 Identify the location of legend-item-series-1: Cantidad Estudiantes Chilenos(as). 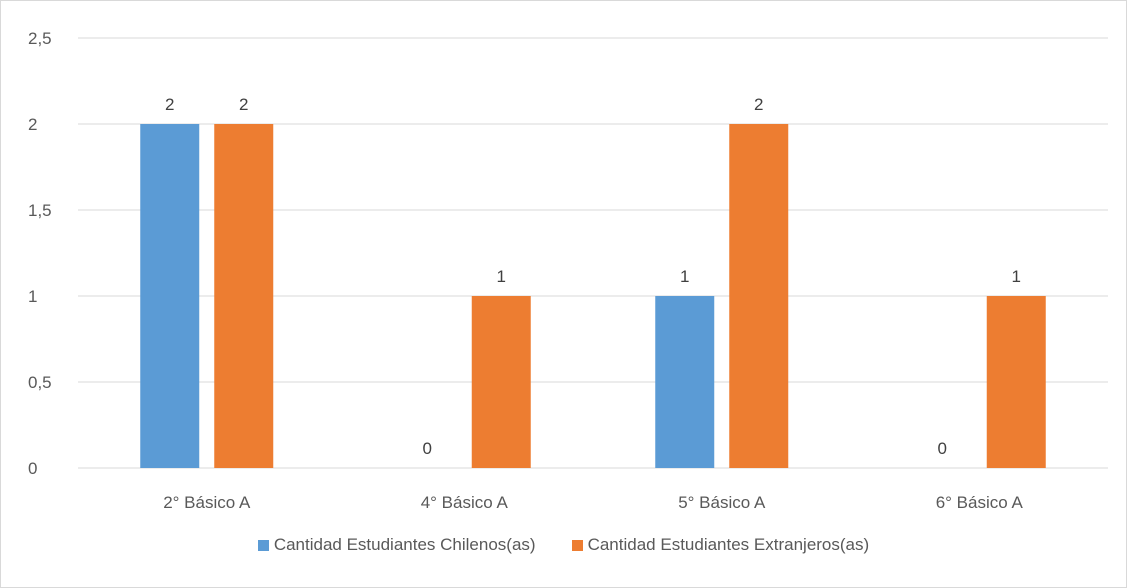
(396, 545).